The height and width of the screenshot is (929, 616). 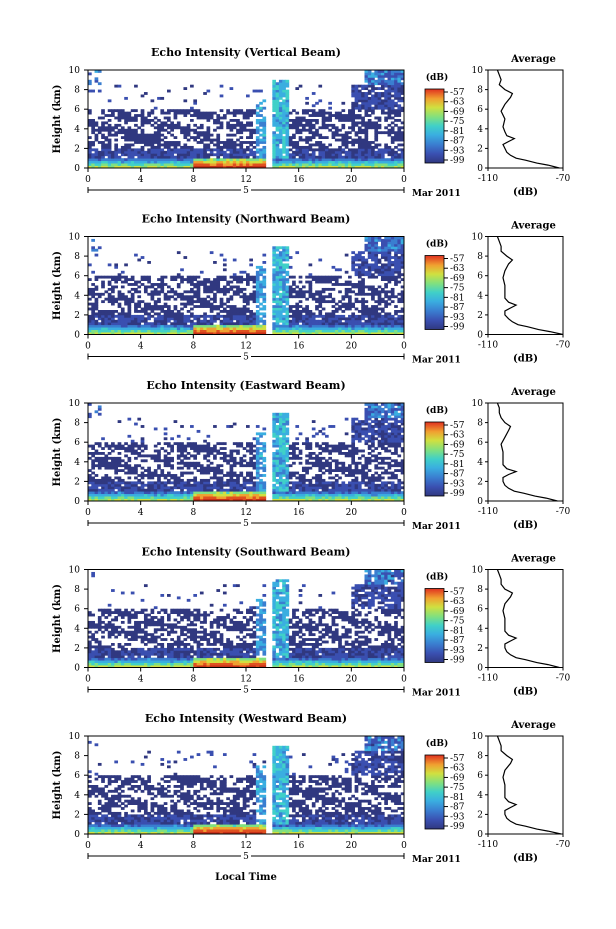 What do you see at coordinates (480, 169) in the screenshot?
I see `average-y-tick-label: 0` at bounding box center [480, 169].